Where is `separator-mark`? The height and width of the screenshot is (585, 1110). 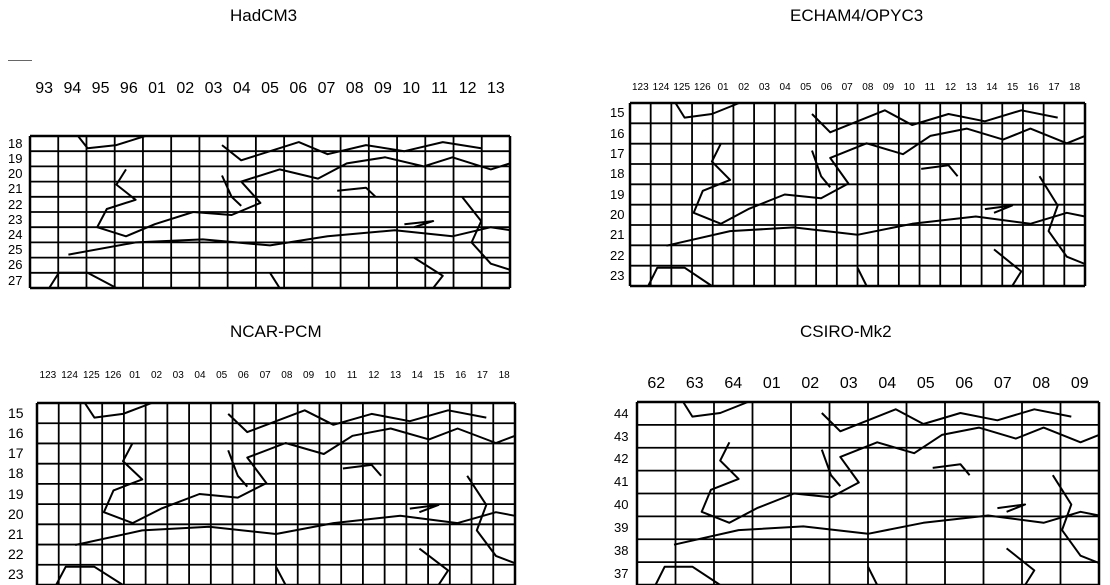 separator-mark is located at coordinates (20, 60).